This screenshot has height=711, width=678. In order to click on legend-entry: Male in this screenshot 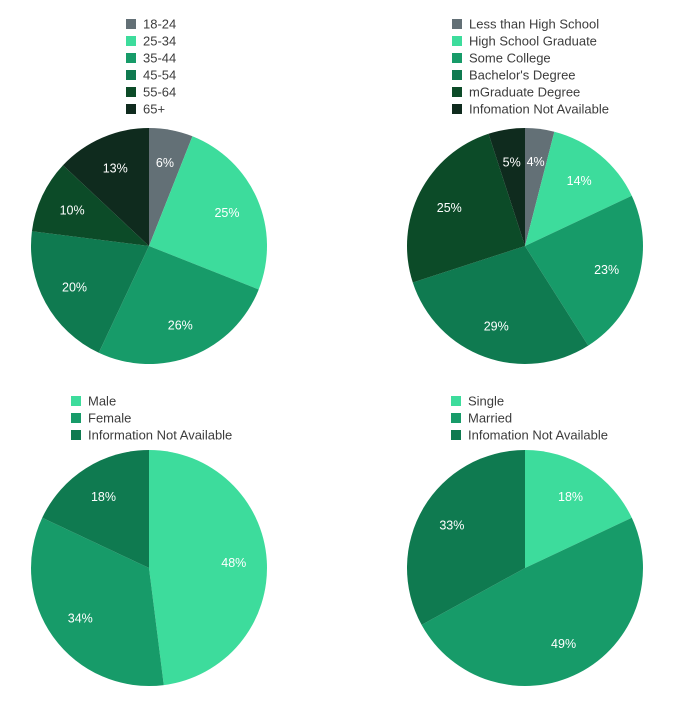, I will do `click(102, 401)`.